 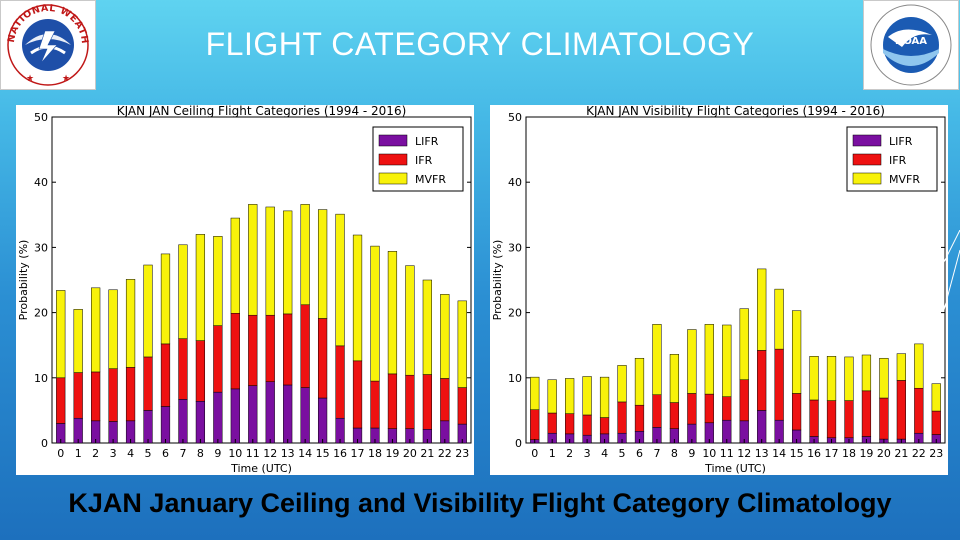 I want to click on visibility-xtick-label: 10, so click(x=709, y=453).